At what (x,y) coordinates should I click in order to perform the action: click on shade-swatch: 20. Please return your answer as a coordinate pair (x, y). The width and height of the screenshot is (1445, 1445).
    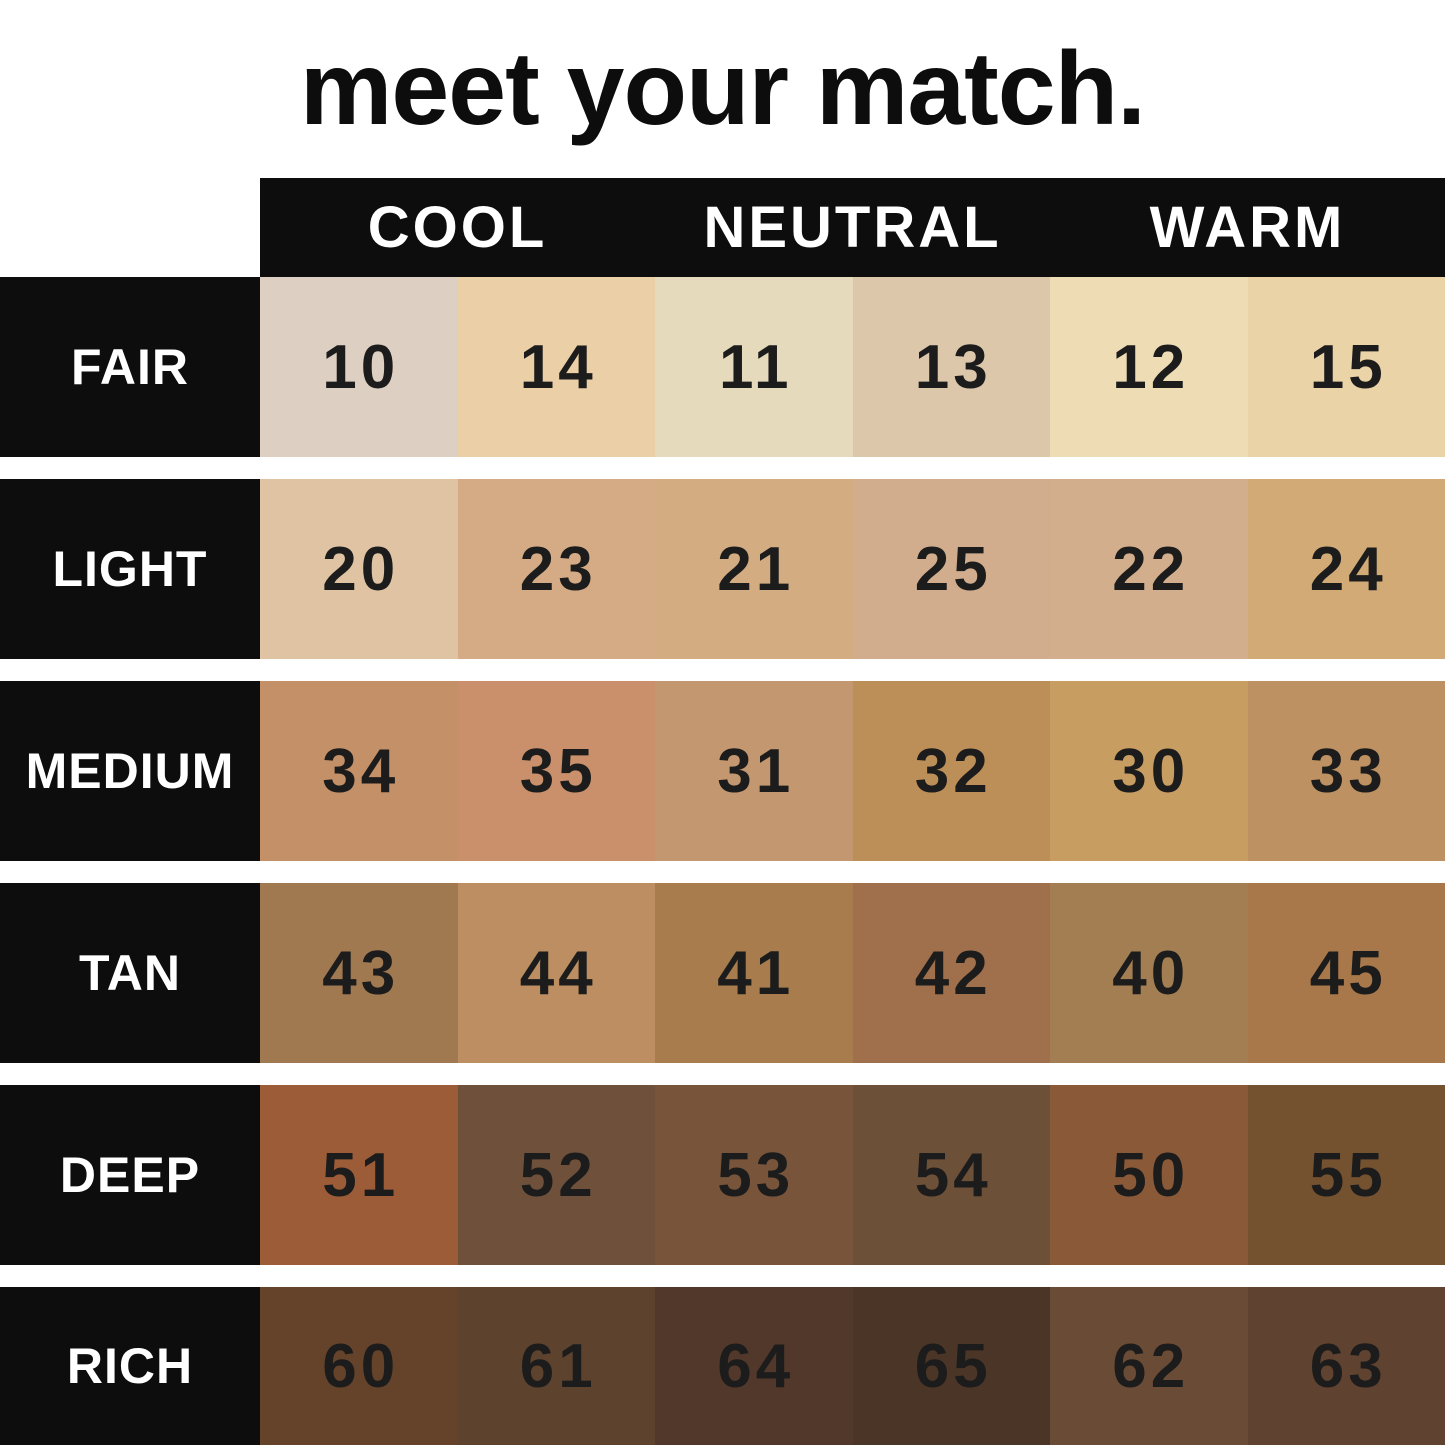
    Looking at the image, I should click on (359, 569).